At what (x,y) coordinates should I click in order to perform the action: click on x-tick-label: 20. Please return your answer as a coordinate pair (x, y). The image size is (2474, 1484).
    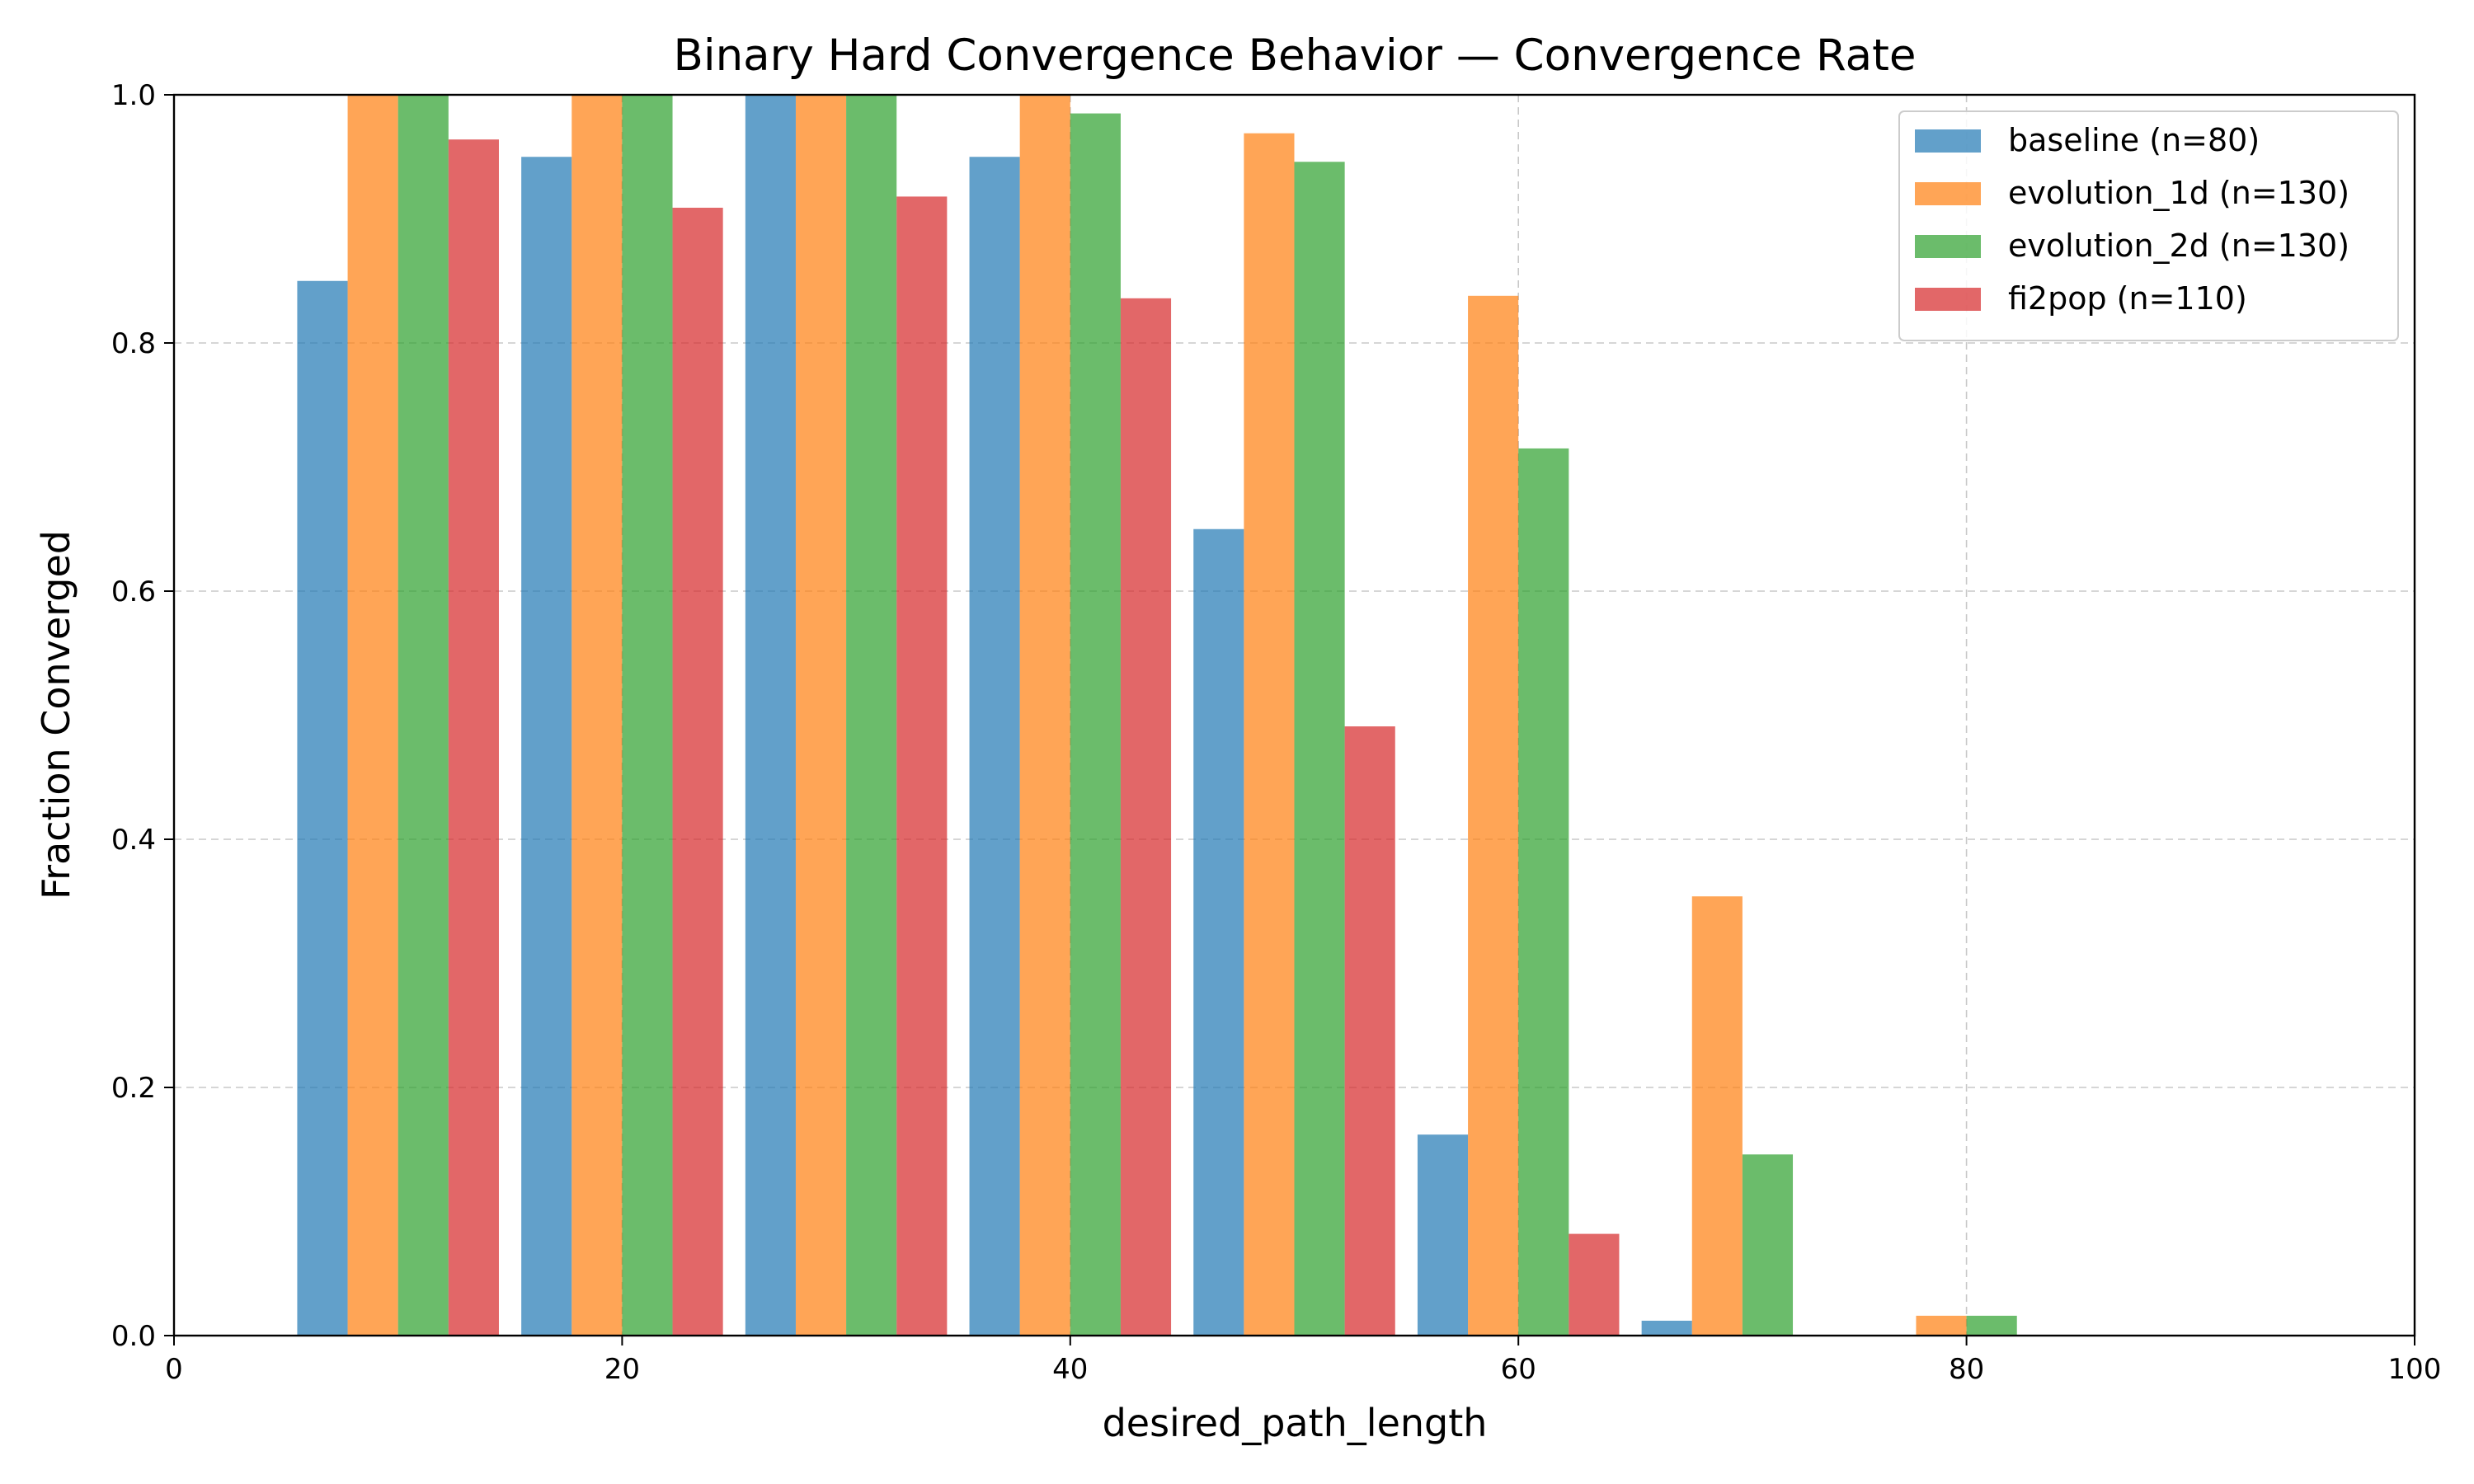
    Looking at the image, I should click on (622, 1369).